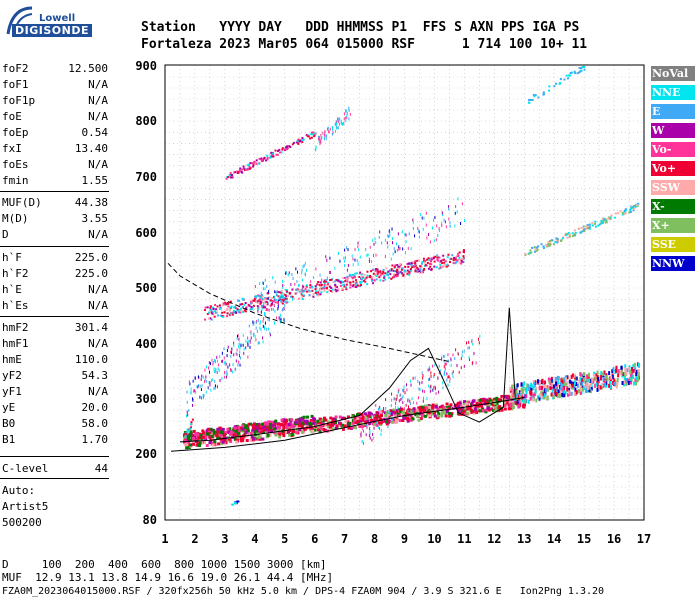 The width and height of the screenshot is (700, 600). I want to click on param-label-22: B1, so click(9, 439).